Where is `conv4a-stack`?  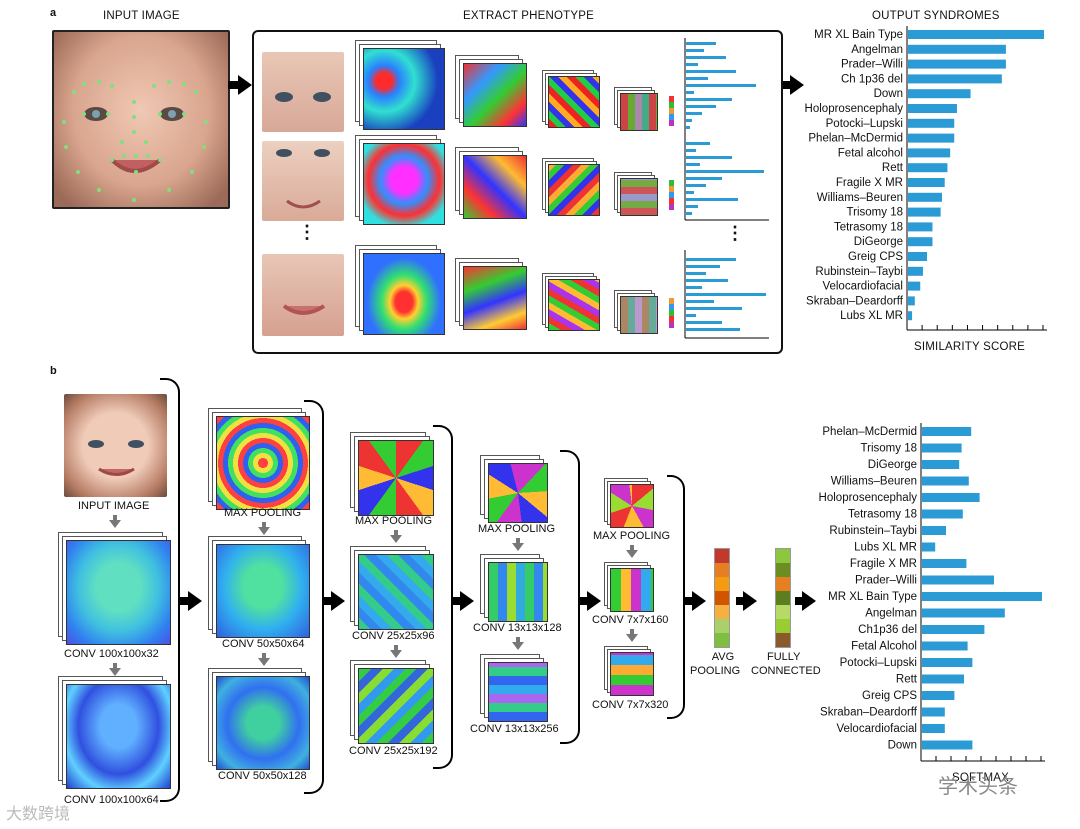 conv4a-stack is located at coordinates (515, 589).